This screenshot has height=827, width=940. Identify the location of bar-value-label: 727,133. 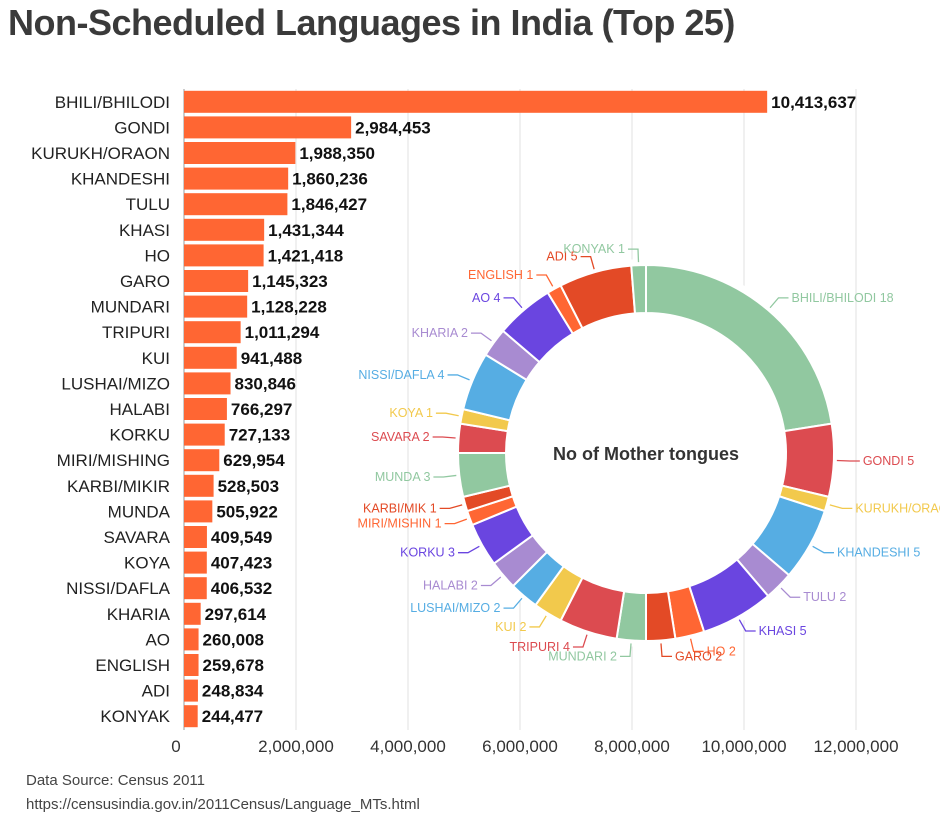
(259, 435).